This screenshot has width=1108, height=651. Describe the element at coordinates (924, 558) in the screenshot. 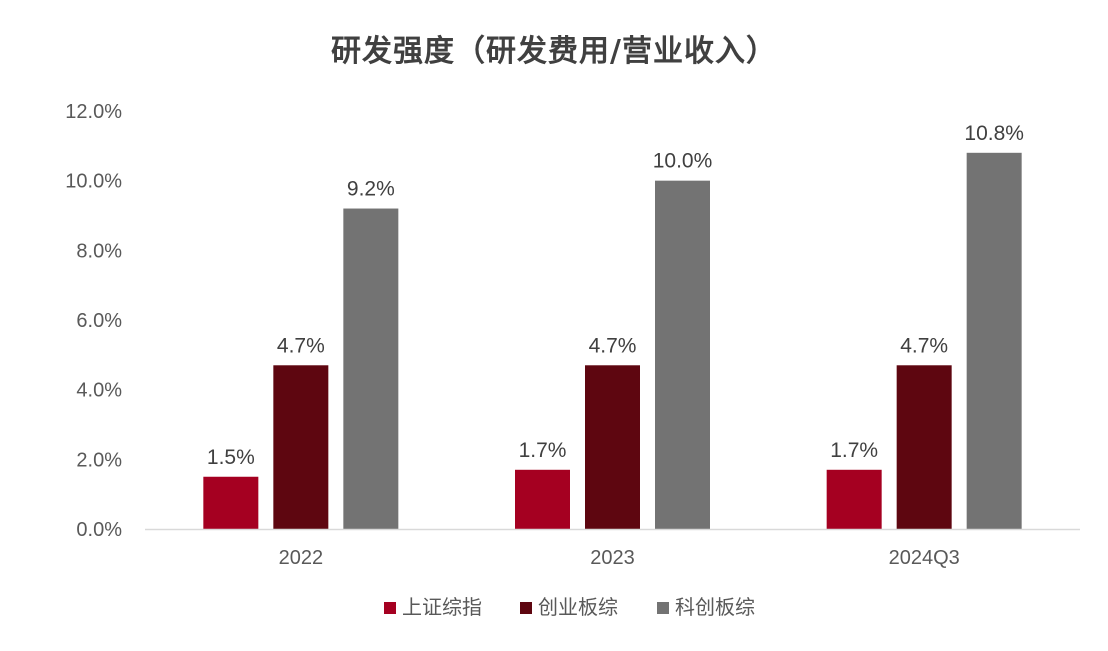

I see `x-tick-label: 2024Q3` at that location.